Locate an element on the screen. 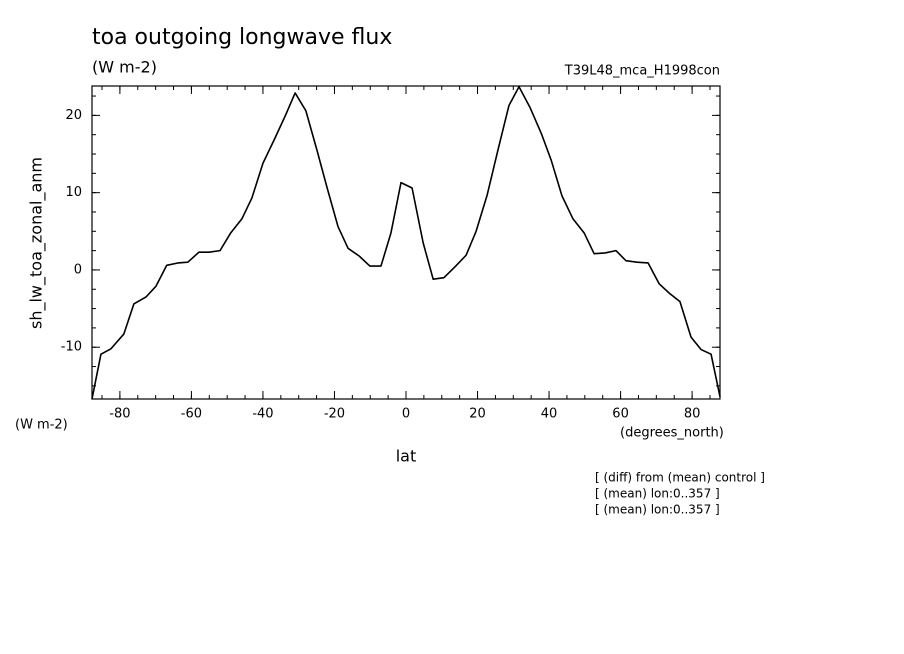 This screenshot has width=904, height=654. x-tick-label: 20 is located at coordinates (477, 414).